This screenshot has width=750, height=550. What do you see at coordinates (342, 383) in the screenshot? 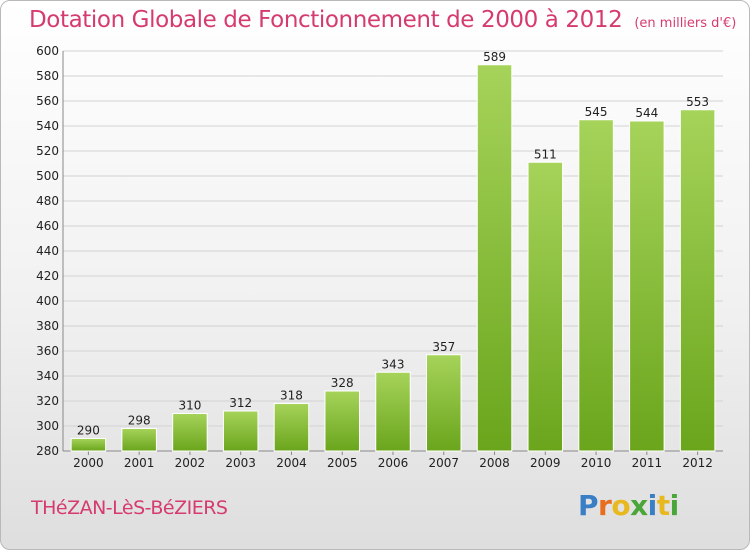
I see `data-label-2005: 328` at bounding box center [342, 383].